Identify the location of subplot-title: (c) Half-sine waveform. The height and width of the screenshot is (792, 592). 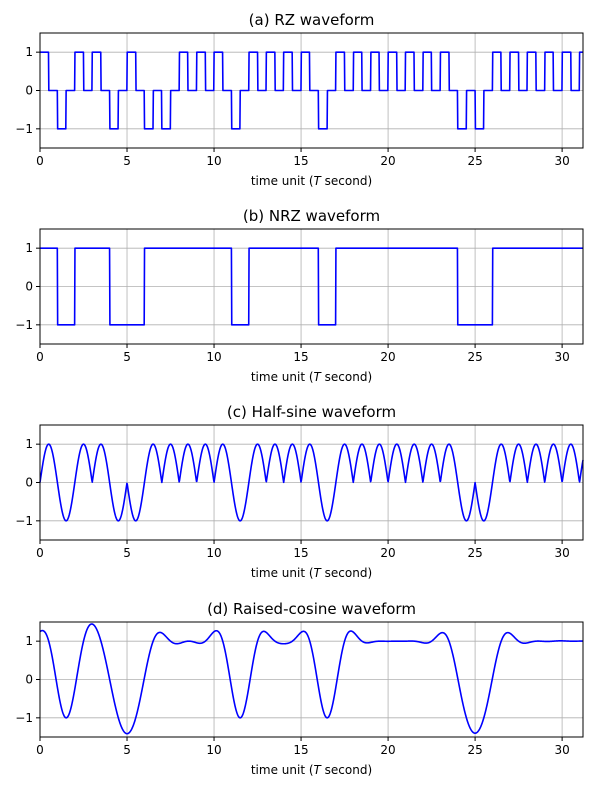
(311, 412).